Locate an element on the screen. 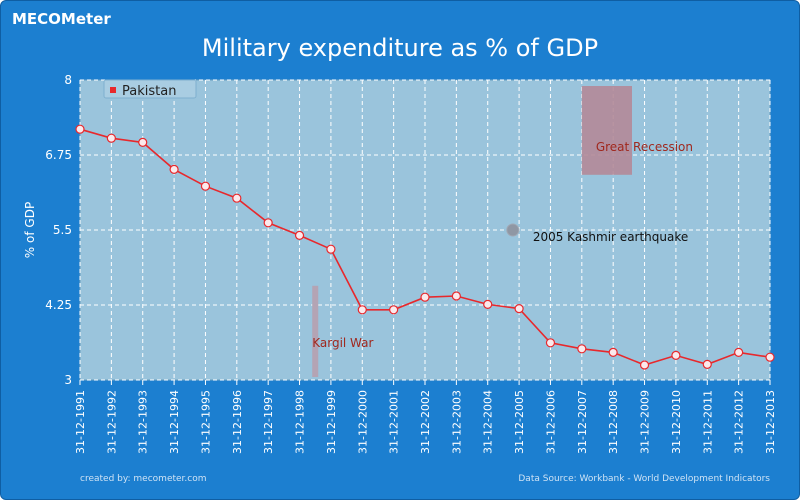  y-tick-label: 5.5 is located at coordinates (62, 230).